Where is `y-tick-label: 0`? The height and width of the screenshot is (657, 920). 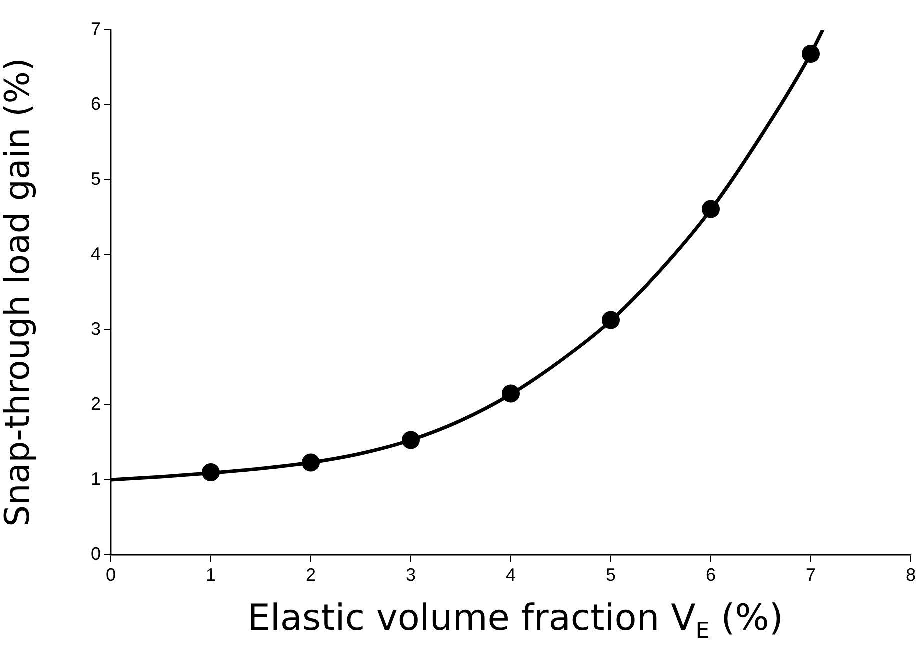
y-tick-label: 0 is located at coordinates (95, 554).